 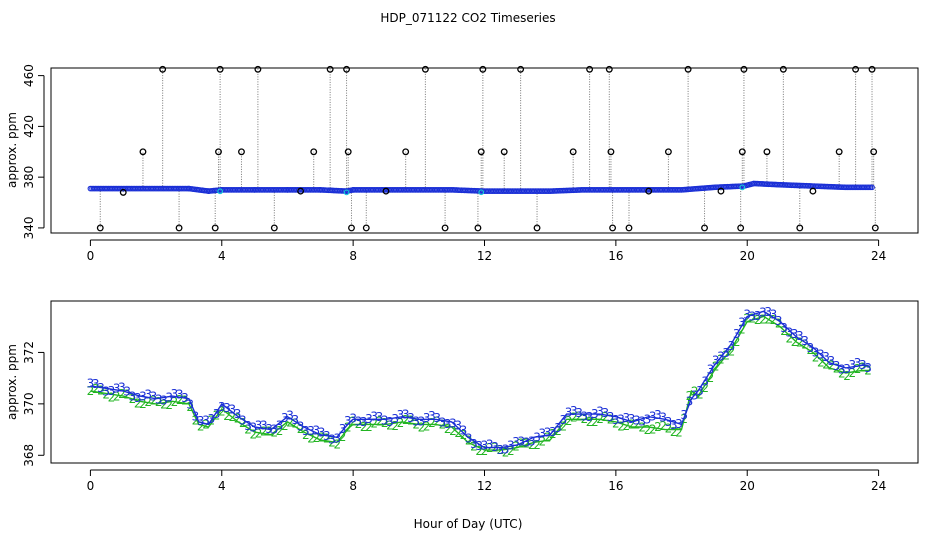 What do you see at coordinates (29, 126) in the screenshot?
I see `y-tick-label: 420` at bounding box center [29, 126].